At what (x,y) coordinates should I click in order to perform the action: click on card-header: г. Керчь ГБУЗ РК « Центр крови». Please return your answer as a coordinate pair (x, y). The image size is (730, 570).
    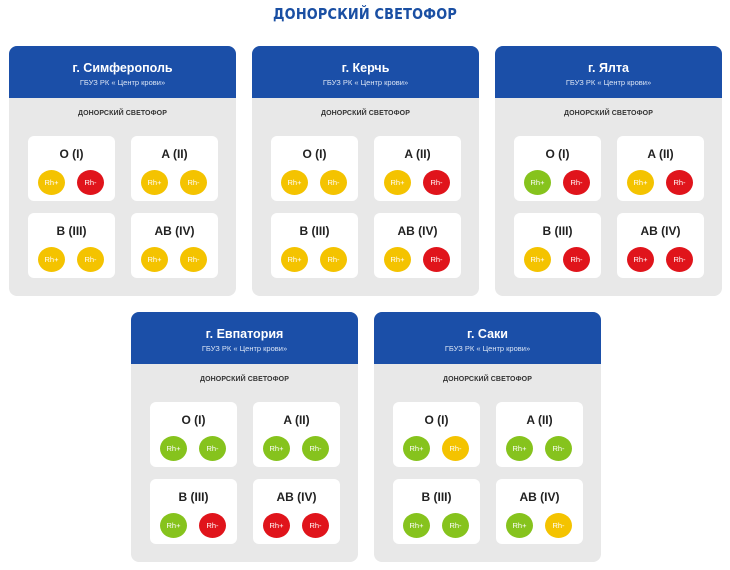
    Looking at the image, I should click on (365, 72).